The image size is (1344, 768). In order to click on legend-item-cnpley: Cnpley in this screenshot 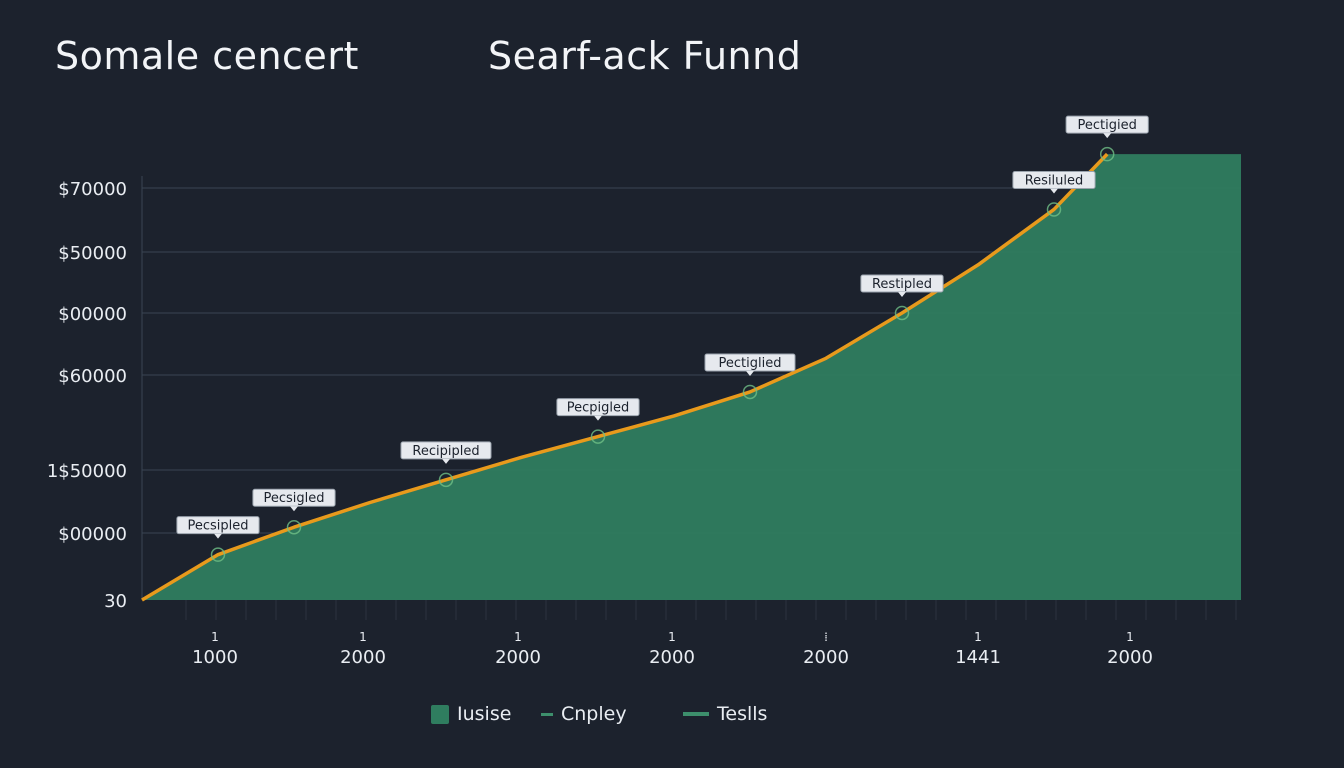, I will do `click(584, 714)`.